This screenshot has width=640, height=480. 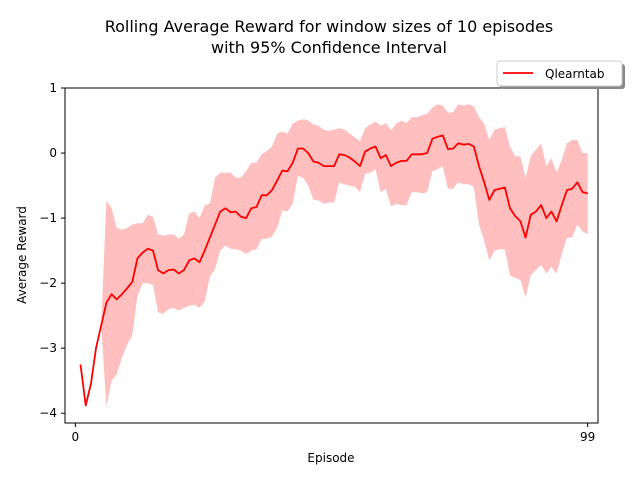 I want to click on y-tick-label: −3, so click(x=48, y=348).